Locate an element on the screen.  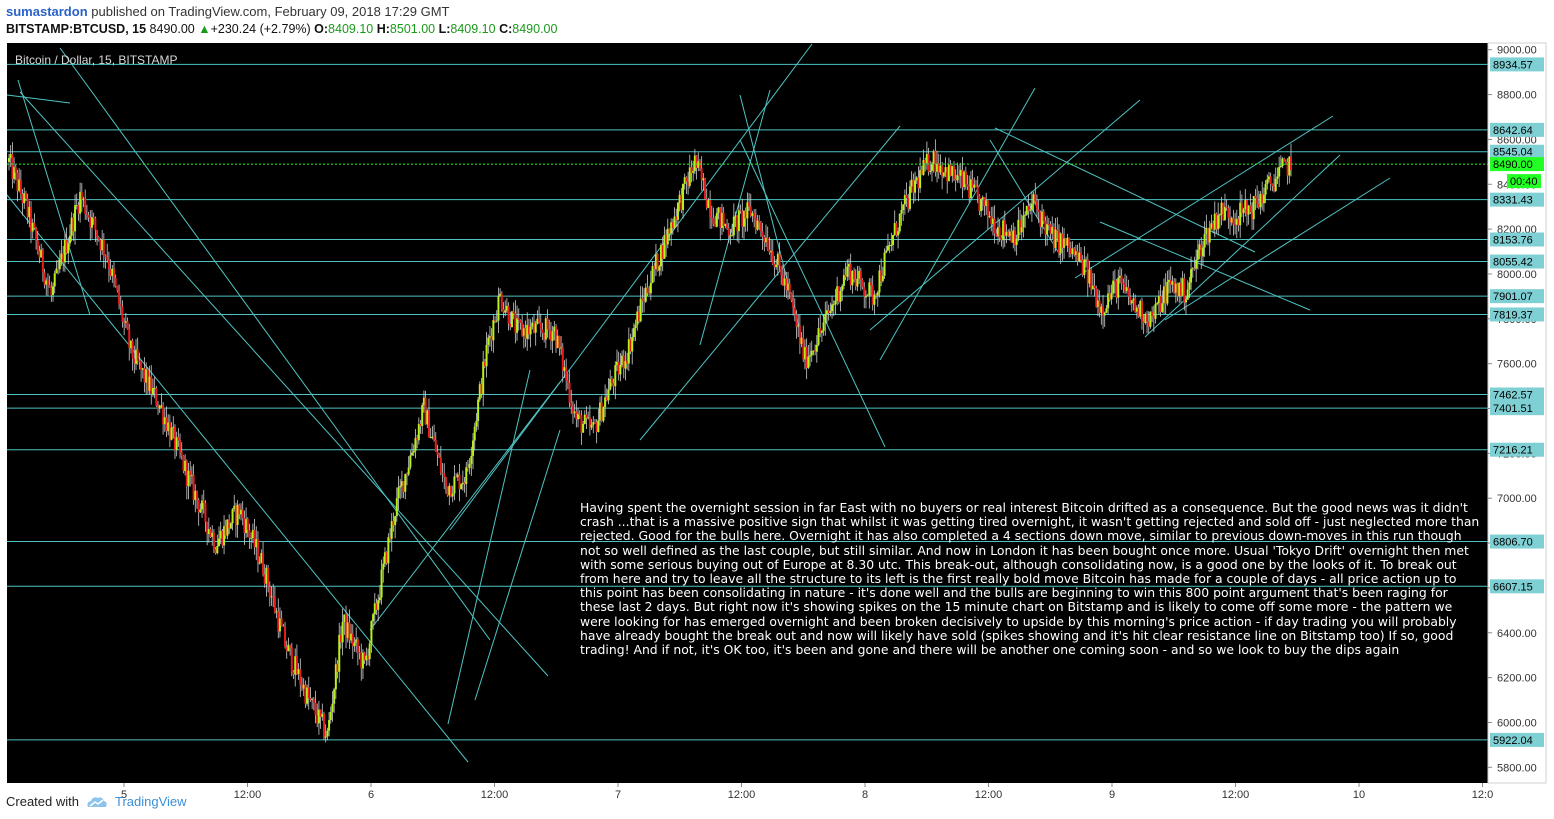
author-link: sumastardon is located at coordinates (47, 11).